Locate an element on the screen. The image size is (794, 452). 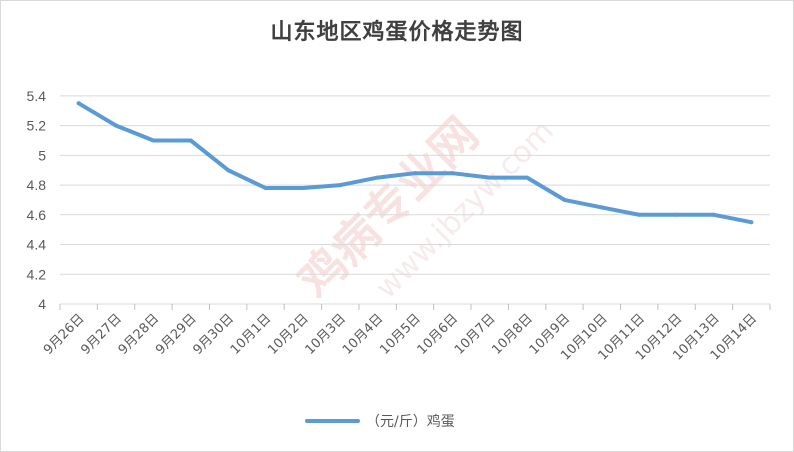
chart-title: 山东地区鸡蛋价格走势图 is located at coordinates (397, 32).